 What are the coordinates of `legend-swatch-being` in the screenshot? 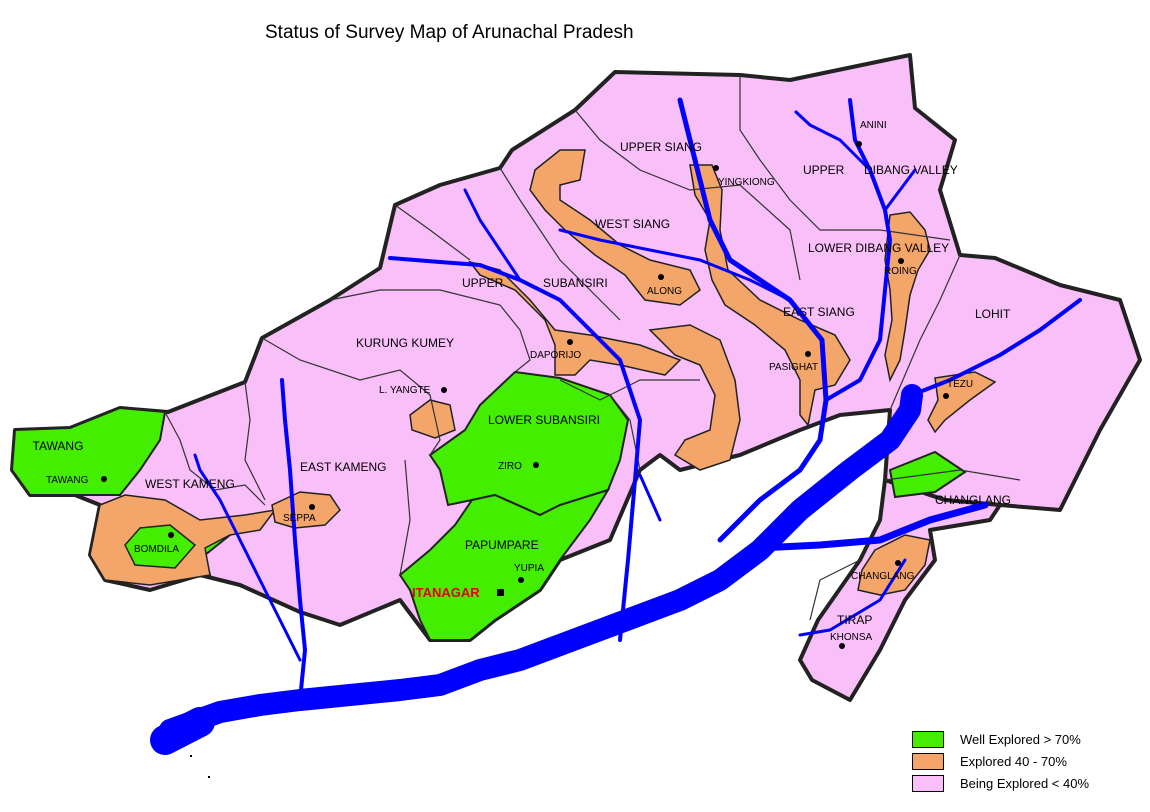 It's located at (928, 783).